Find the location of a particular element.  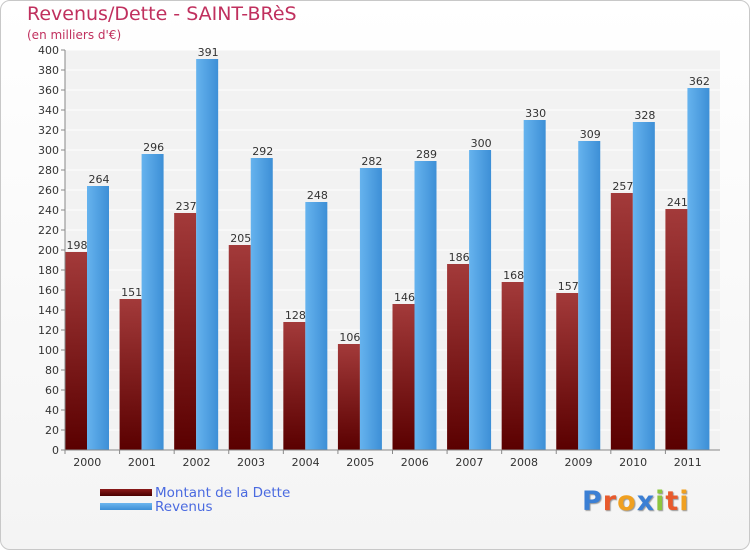

legend-label-revenus: Revenus is located at coordinates (184, 507).